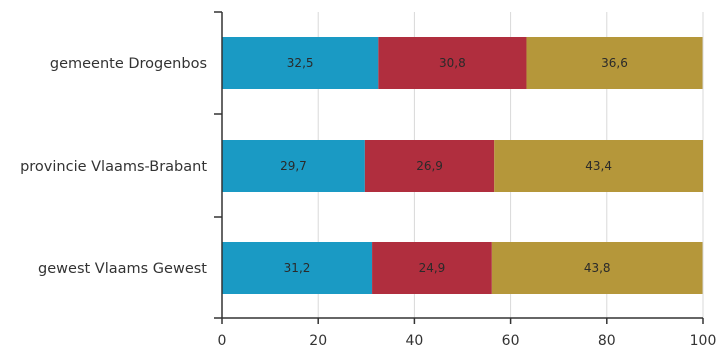 The height and width of the screenshot is (350, 719). I want to click on data-label: 43,8, so click(597, 268).